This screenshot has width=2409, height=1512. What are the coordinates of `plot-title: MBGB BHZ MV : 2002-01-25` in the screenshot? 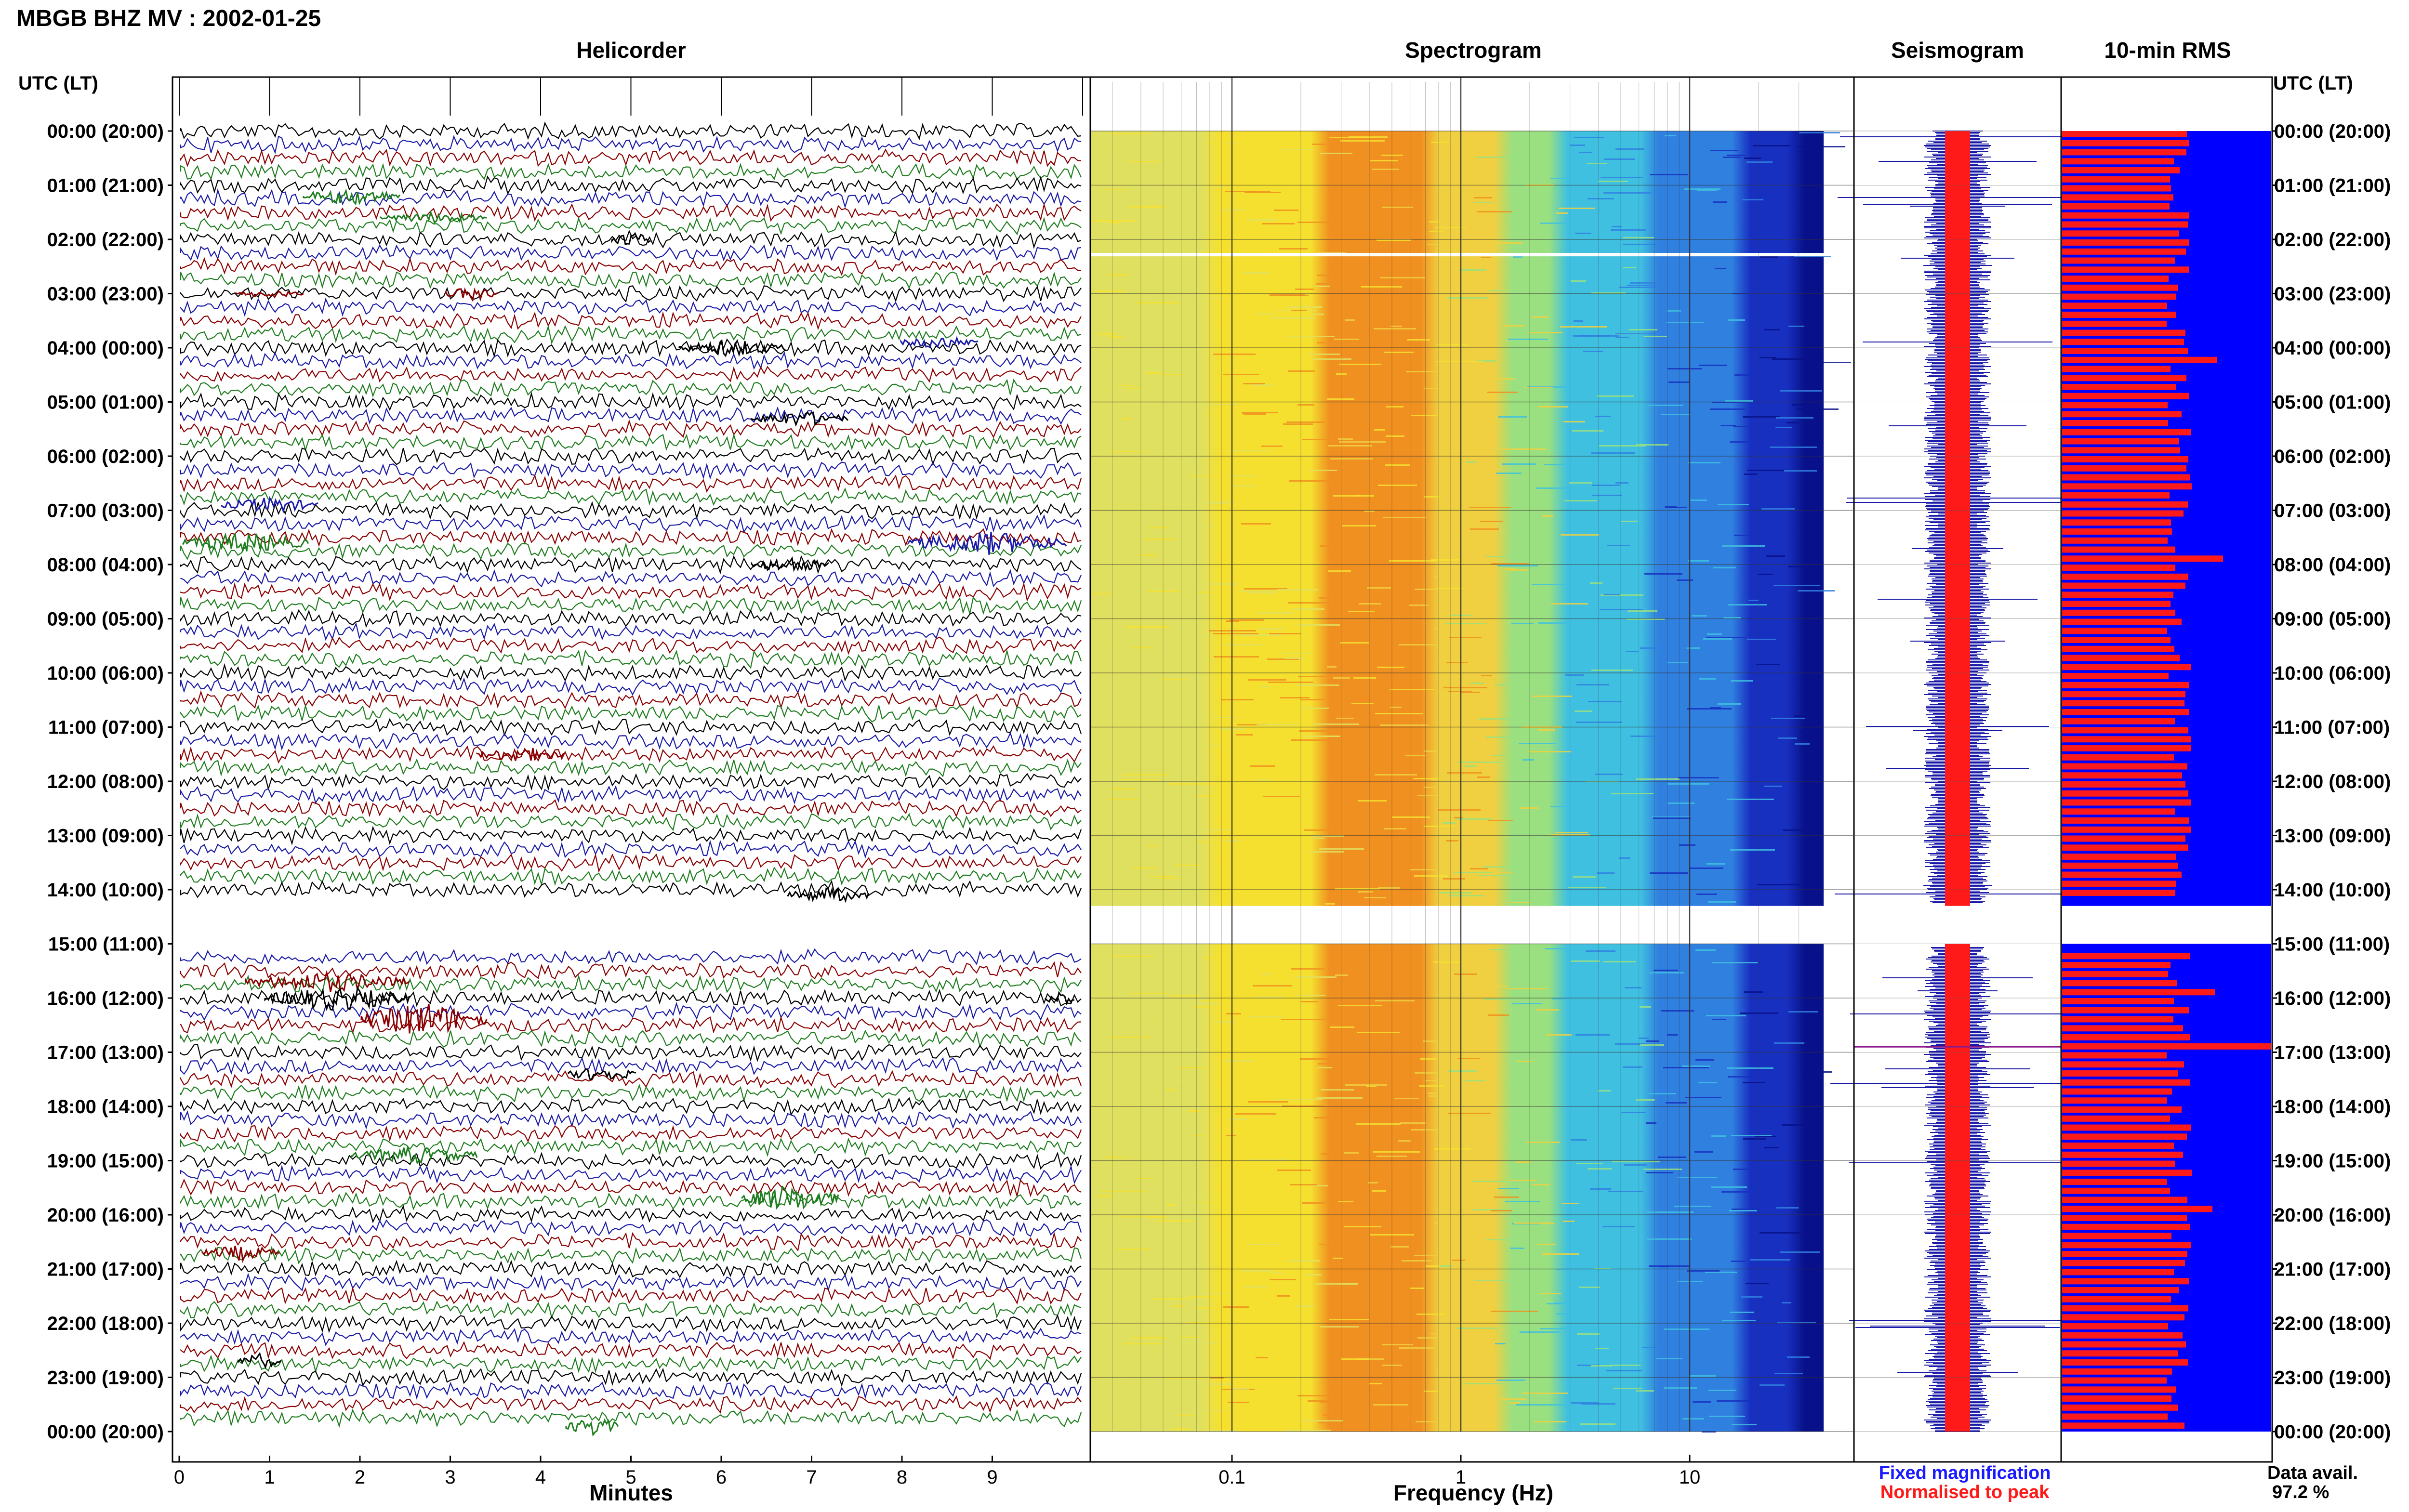 It's located at (168, 18).